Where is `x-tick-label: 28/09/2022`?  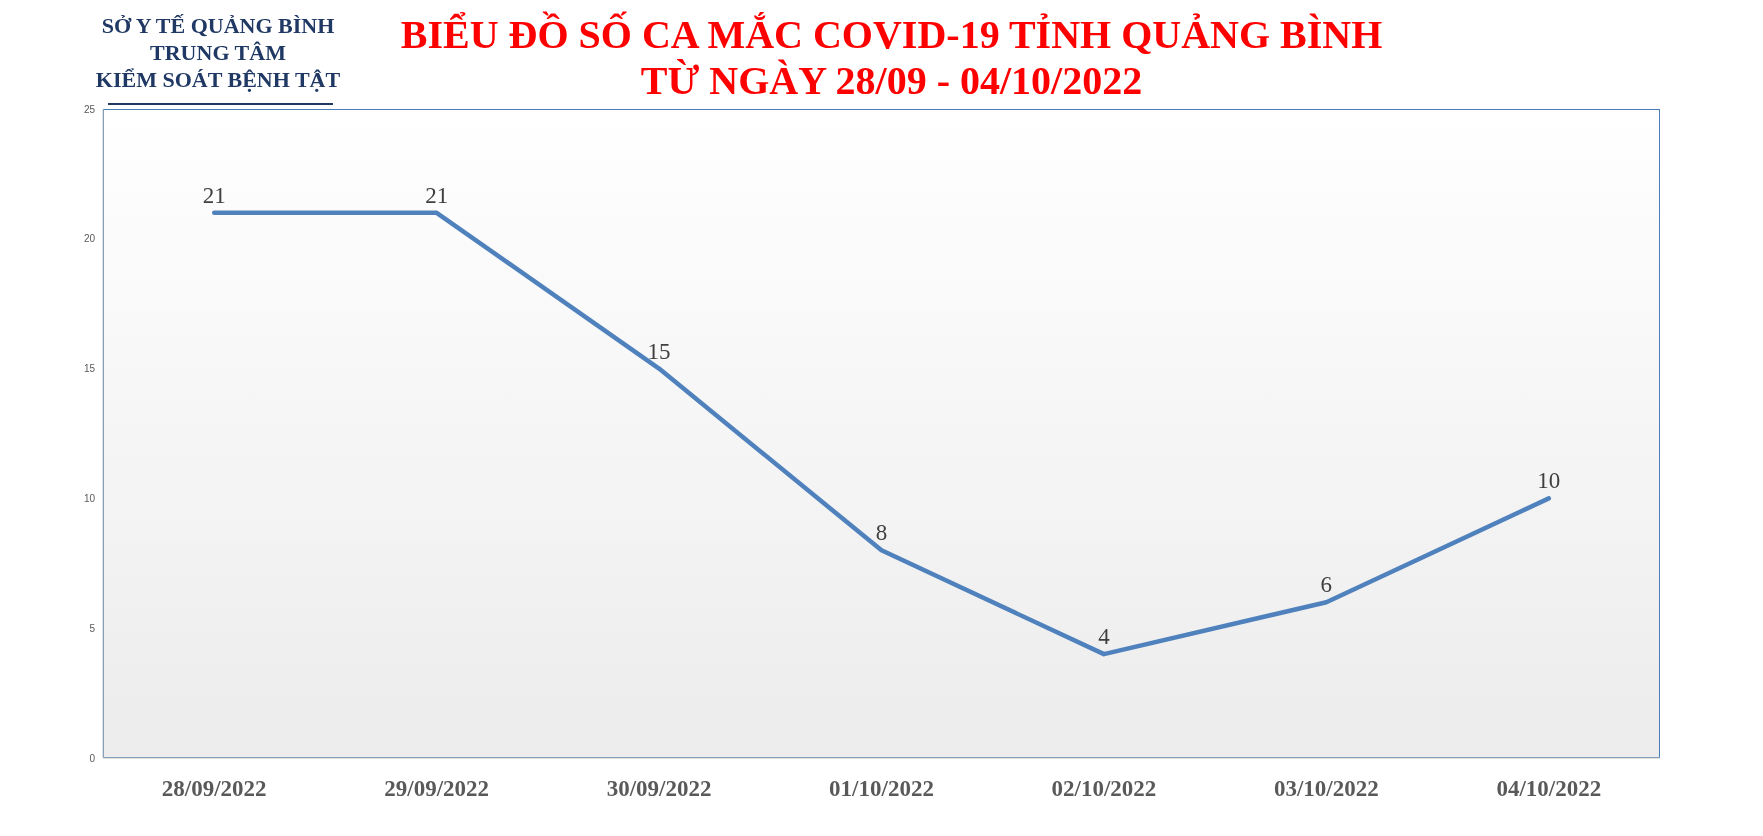
x-tick-label: 28/09/2022 is located at coordinates (214, 789).